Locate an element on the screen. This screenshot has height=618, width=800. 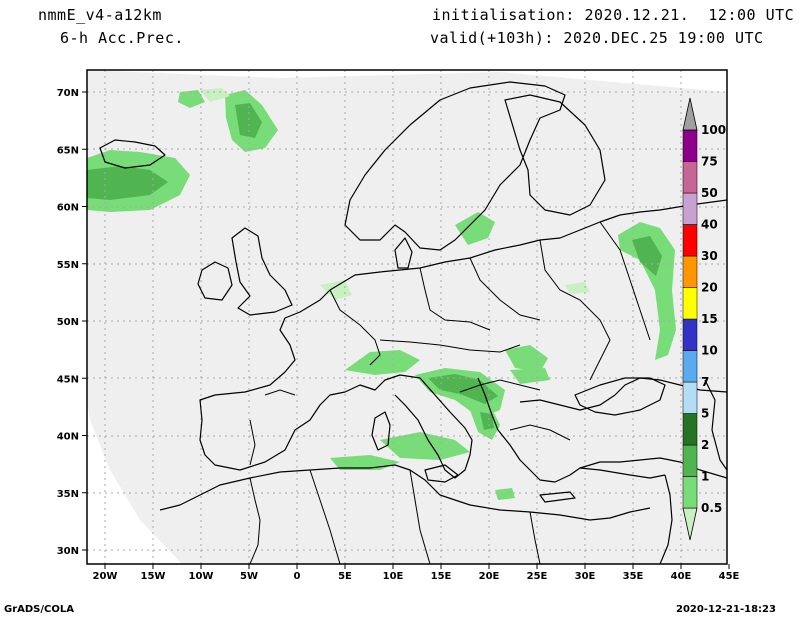
lon-tick-label: 15E is located at coordinates (441, 576).